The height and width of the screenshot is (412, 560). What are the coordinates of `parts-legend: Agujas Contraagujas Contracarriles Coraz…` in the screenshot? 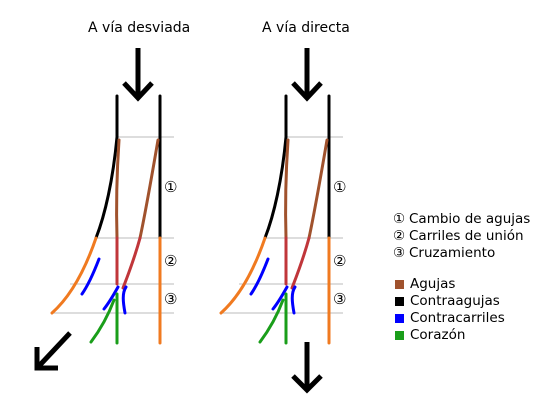 It's located at (449, 310).